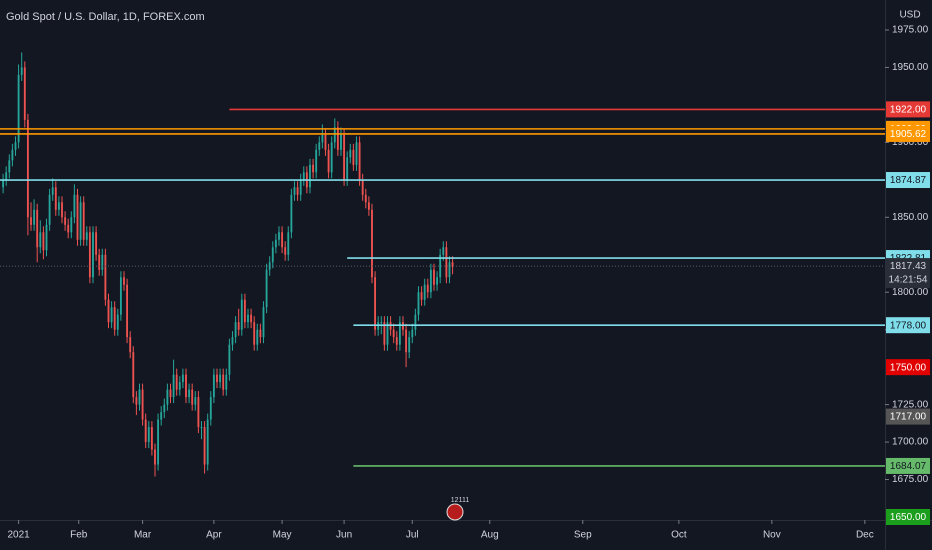  Describe the element at coordinates (865, 535) in the screenshot. I see `x-tick-label: Dec` at that location.